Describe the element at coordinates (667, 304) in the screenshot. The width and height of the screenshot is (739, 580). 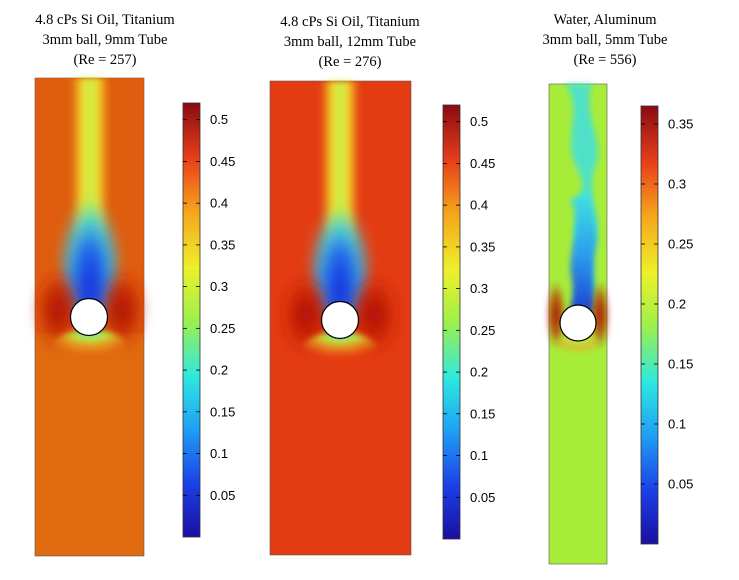
I see `panel-3-colorbar-ticks: 0.05 0.1 0.15 0.2 0.25 0.3 0.35` at that location.